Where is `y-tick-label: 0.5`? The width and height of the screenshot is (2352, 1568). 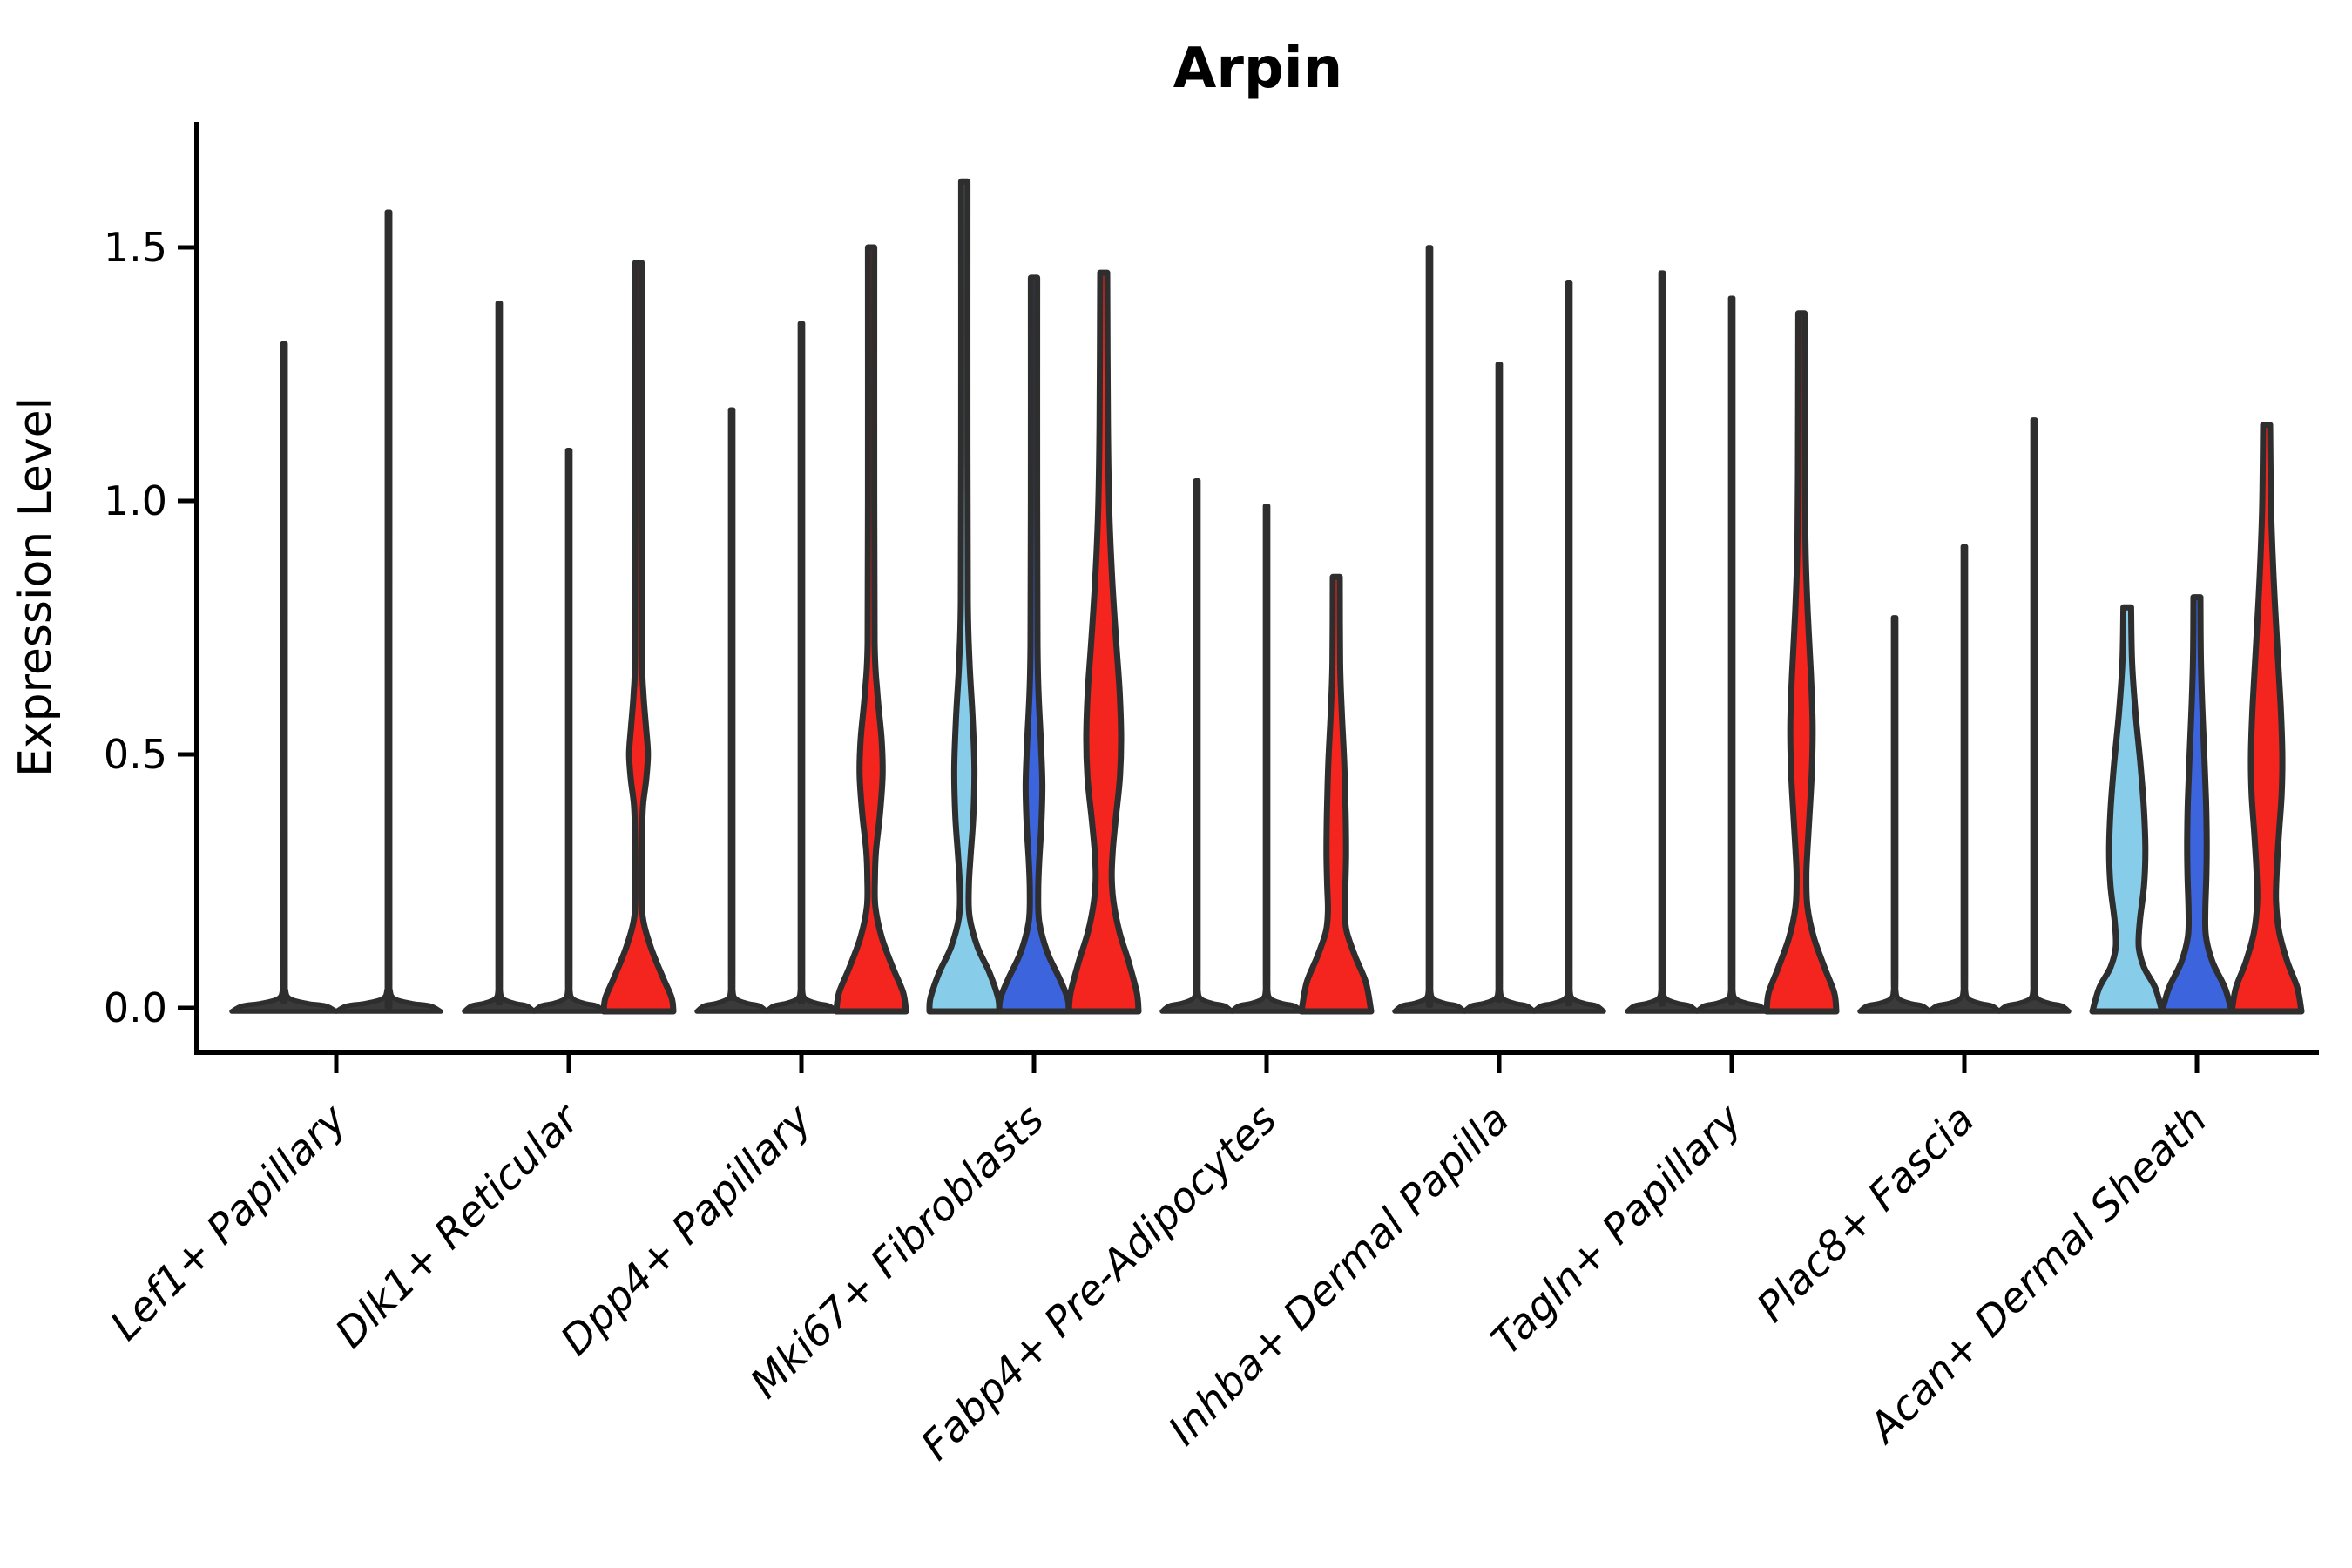 y-tick-label: 0.5 is located at coordinates (135, 754).